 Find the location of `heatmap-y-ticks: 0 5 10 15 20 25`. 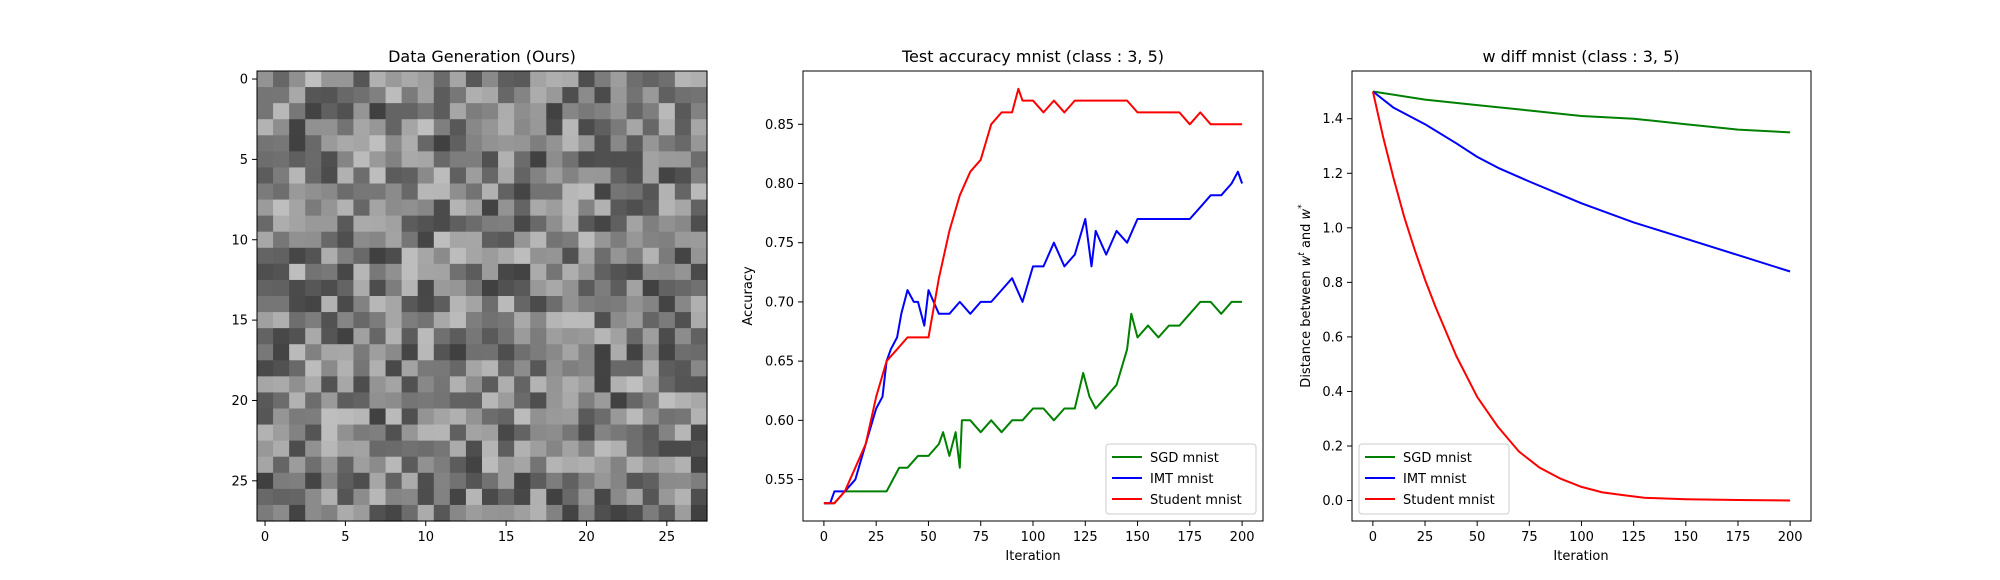

heatmap-y-ticks: 0 5 10 15 20 25 is located at coordinates (244, 281).